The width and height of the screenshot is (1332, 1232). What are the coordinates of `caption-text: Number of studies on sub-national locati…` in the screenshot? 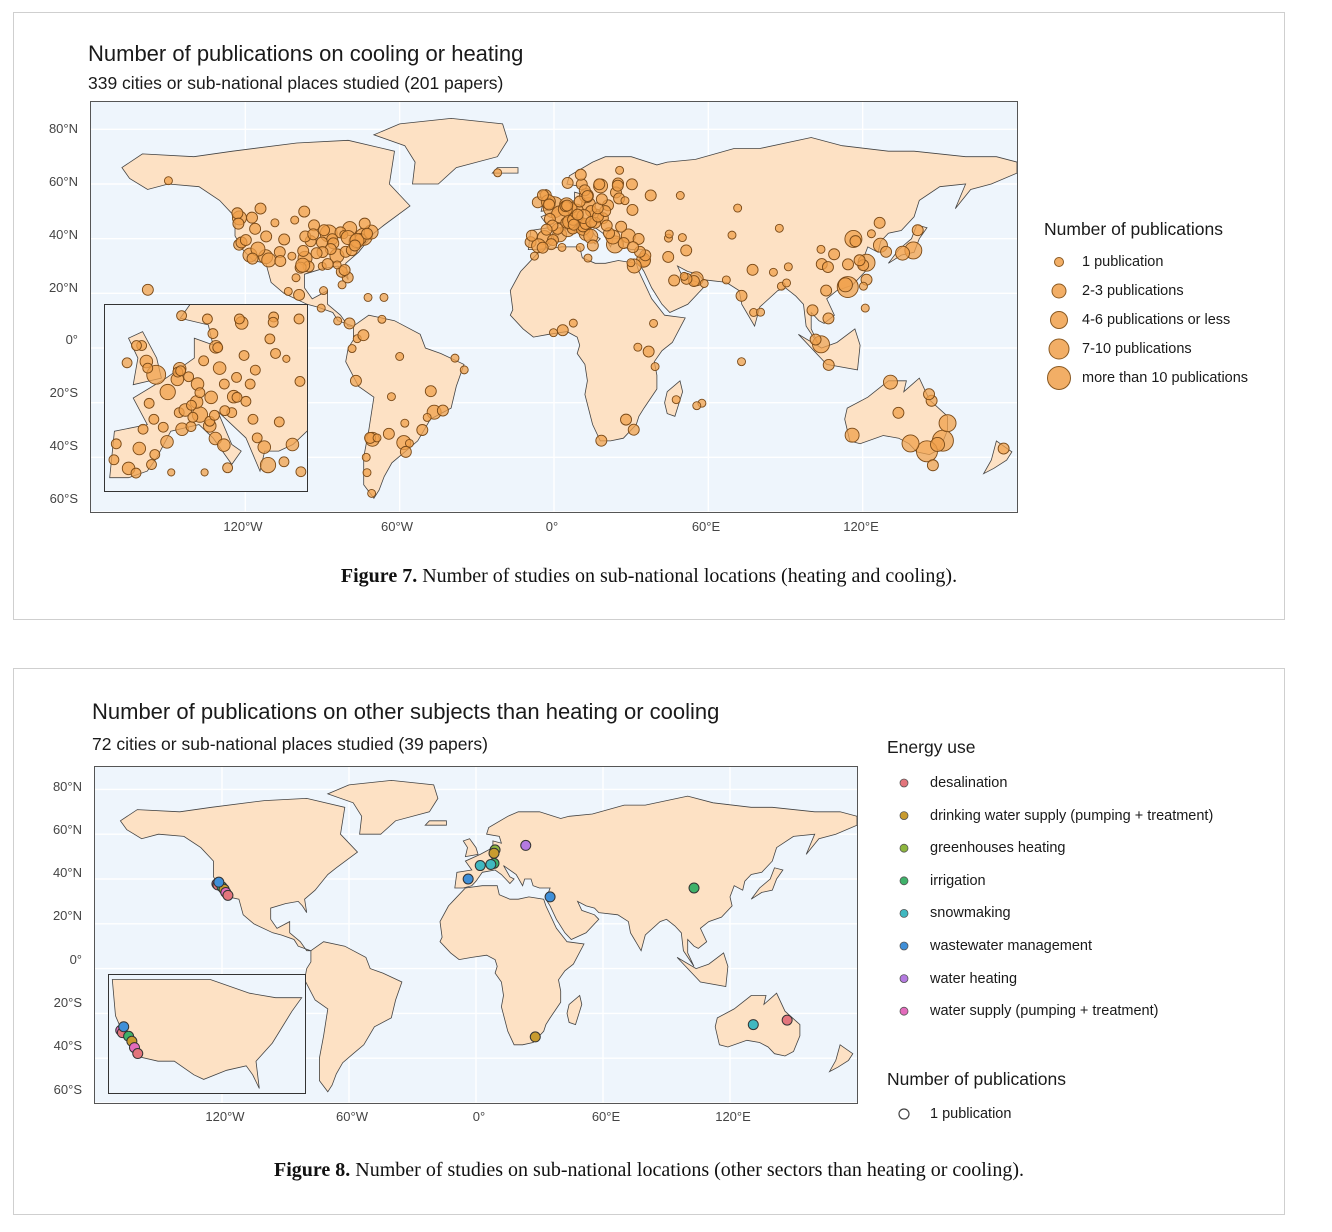 It's located at (687, 1170).